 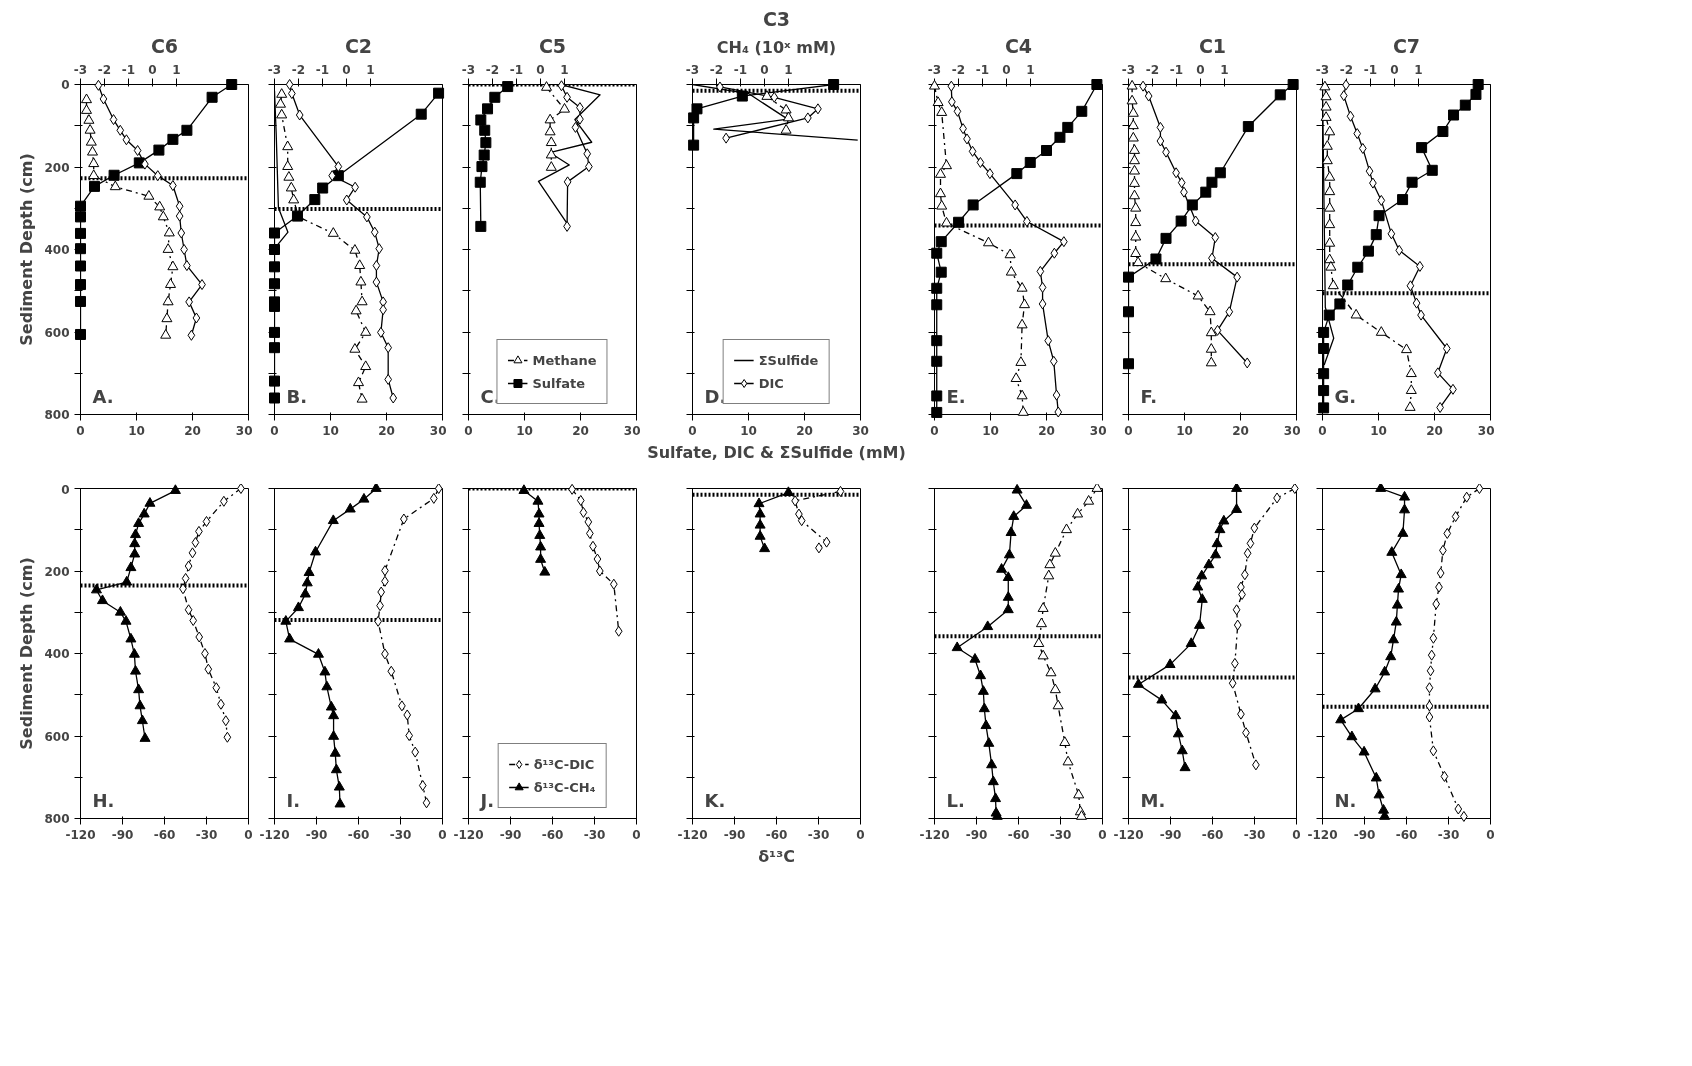 What do you see at coordinates (164, 45) in the screenshot?
I see `chart-title: C6` at bounding box center [164, 45].